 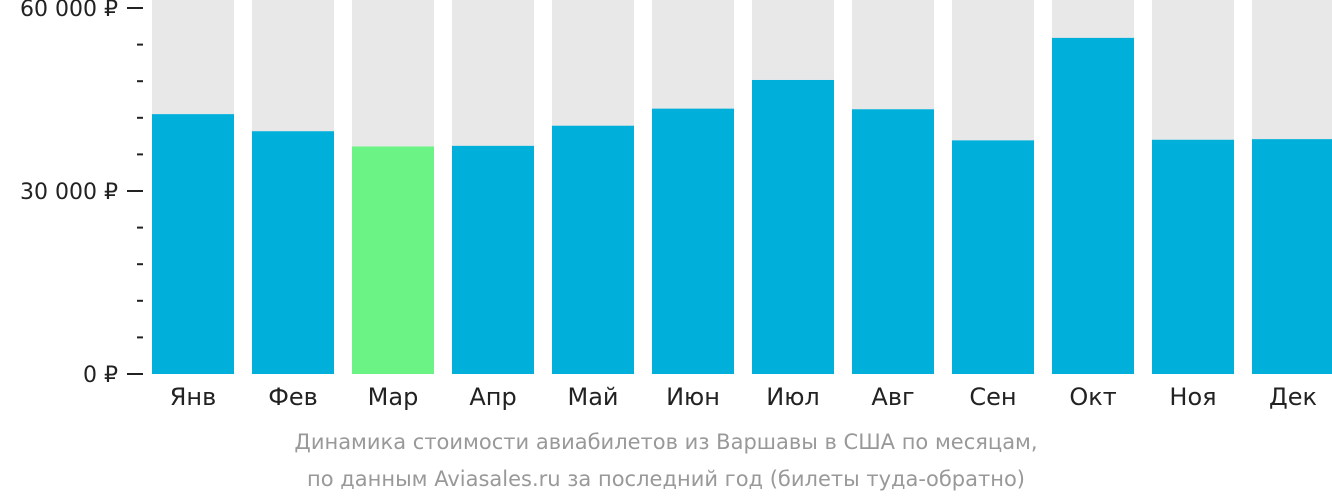 What do you see at coordinates (992, 397) in the screenshot?
I see `x-tick-label: Сен` at bounding box center [992, 397].